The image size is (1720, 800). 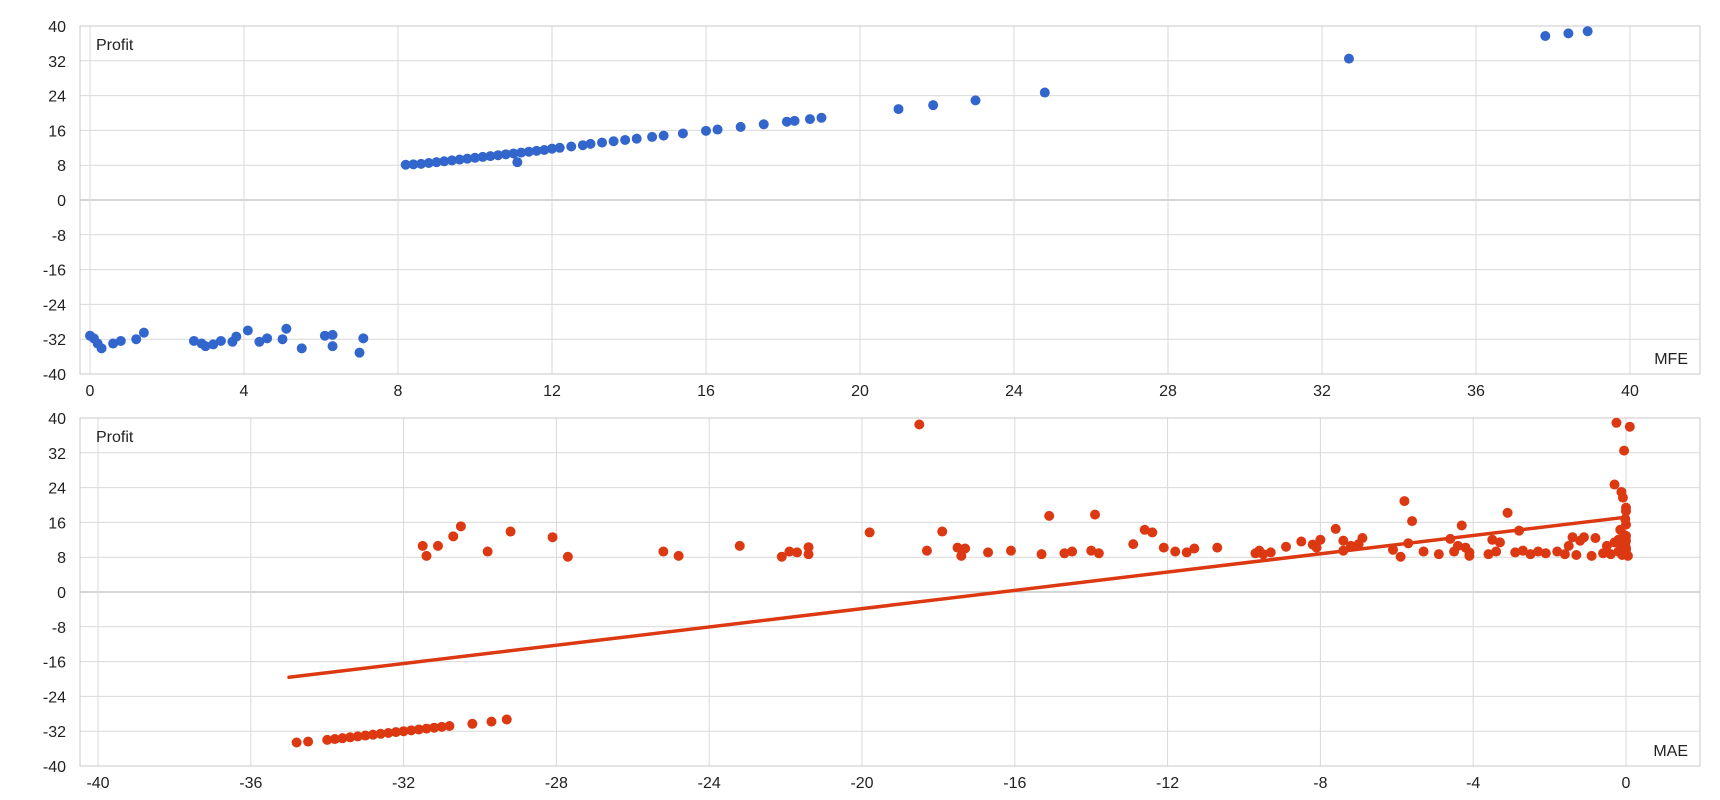 What do you see at coordinates (54, 201) in the screenshot?
I see `mfe-y-tick-labels: 40 32 24 16 8 0 -8 -16 -24 -32 -40` at bounding box center [54, 201].